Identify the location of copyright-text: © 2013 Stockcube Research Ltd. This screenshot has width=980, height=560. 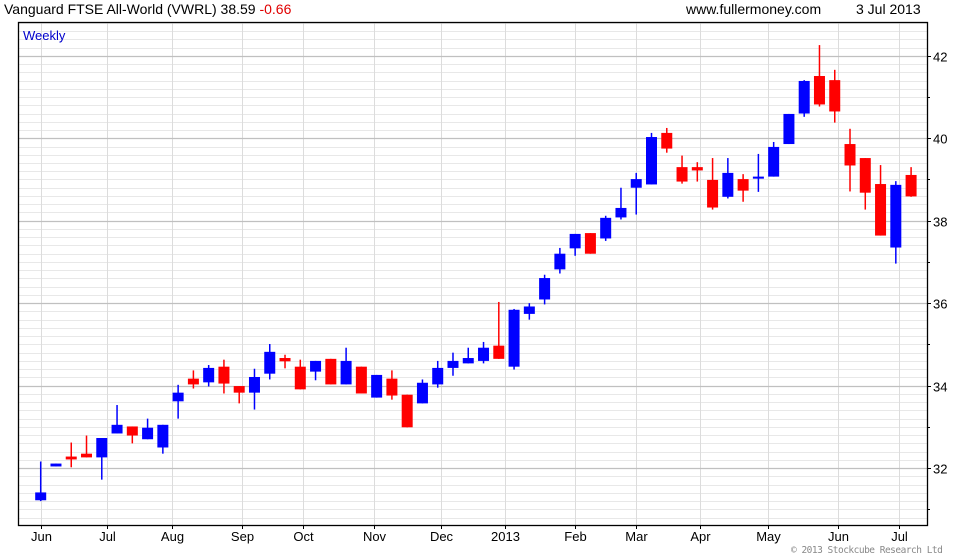
(867, 550).